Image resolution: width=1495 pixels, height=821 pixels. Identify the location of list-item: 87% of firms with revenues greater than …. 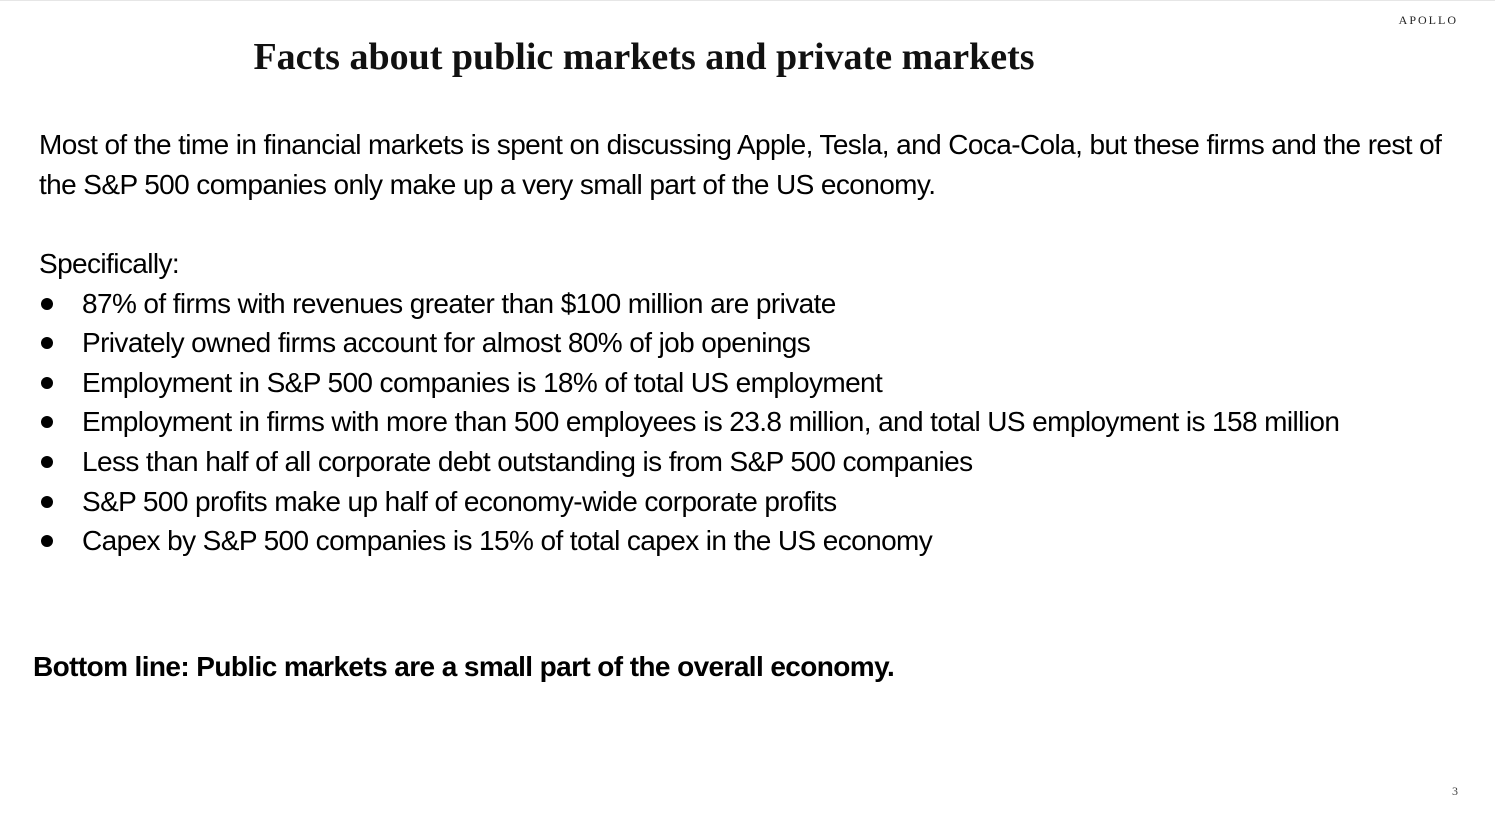
(739, 304).